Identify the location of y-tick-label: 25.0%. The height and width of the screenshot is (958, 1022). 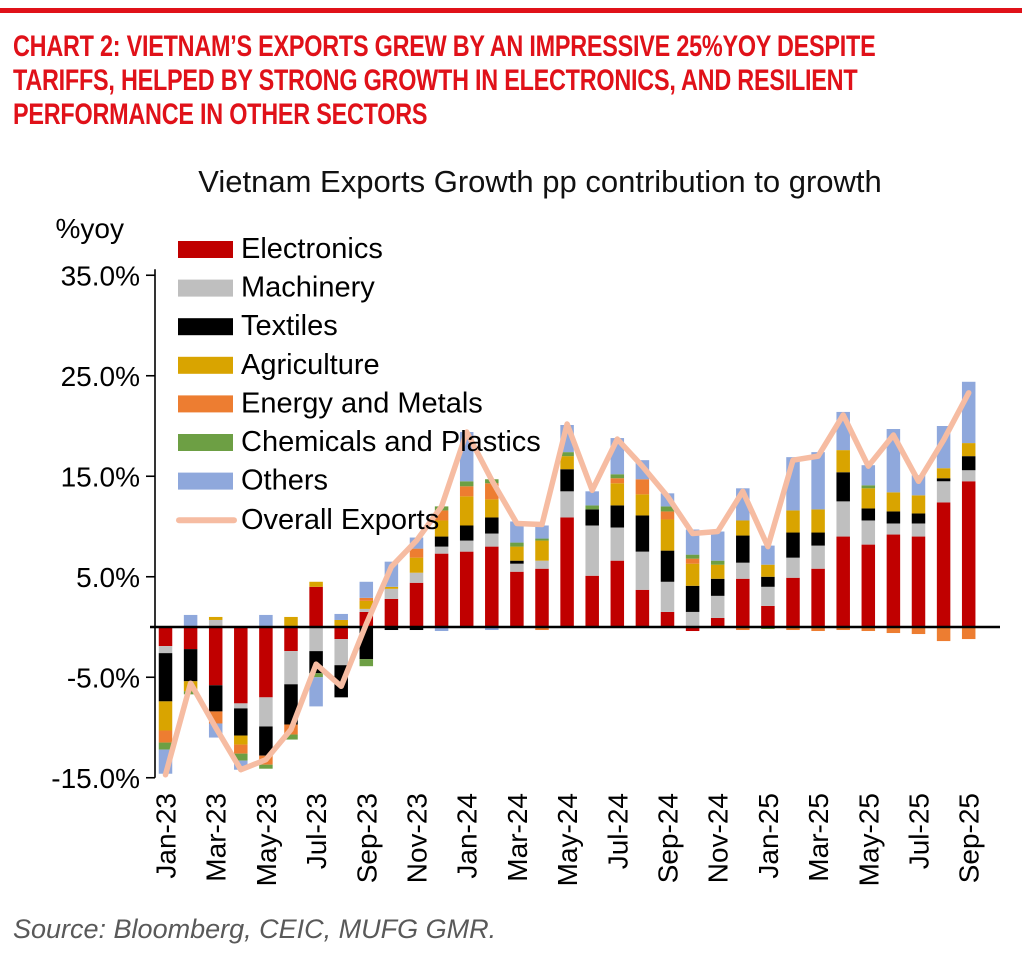
(100, 376).